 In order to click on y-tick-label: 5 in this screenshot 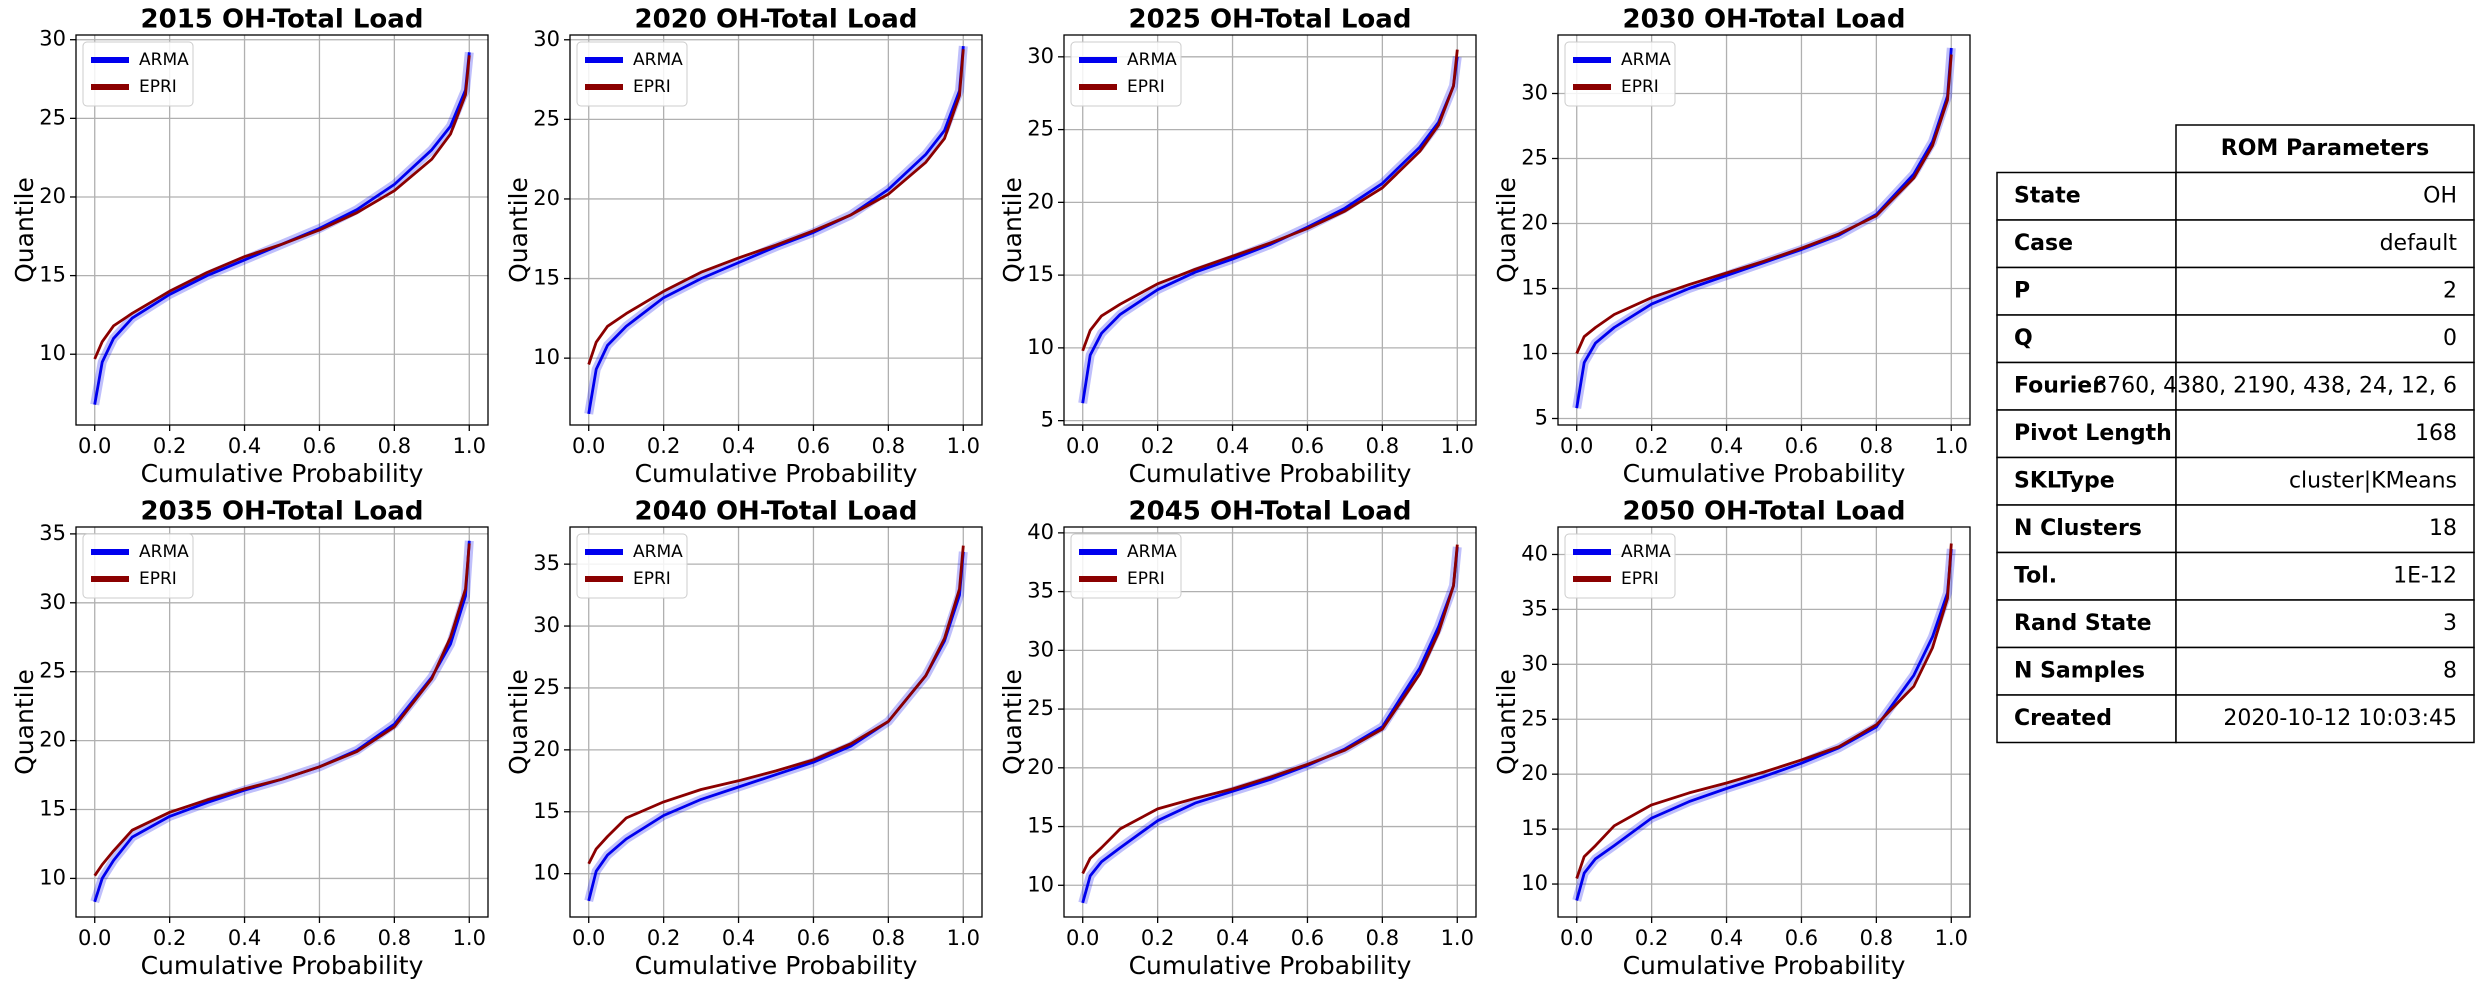, I will do `click(1541, 418)`.